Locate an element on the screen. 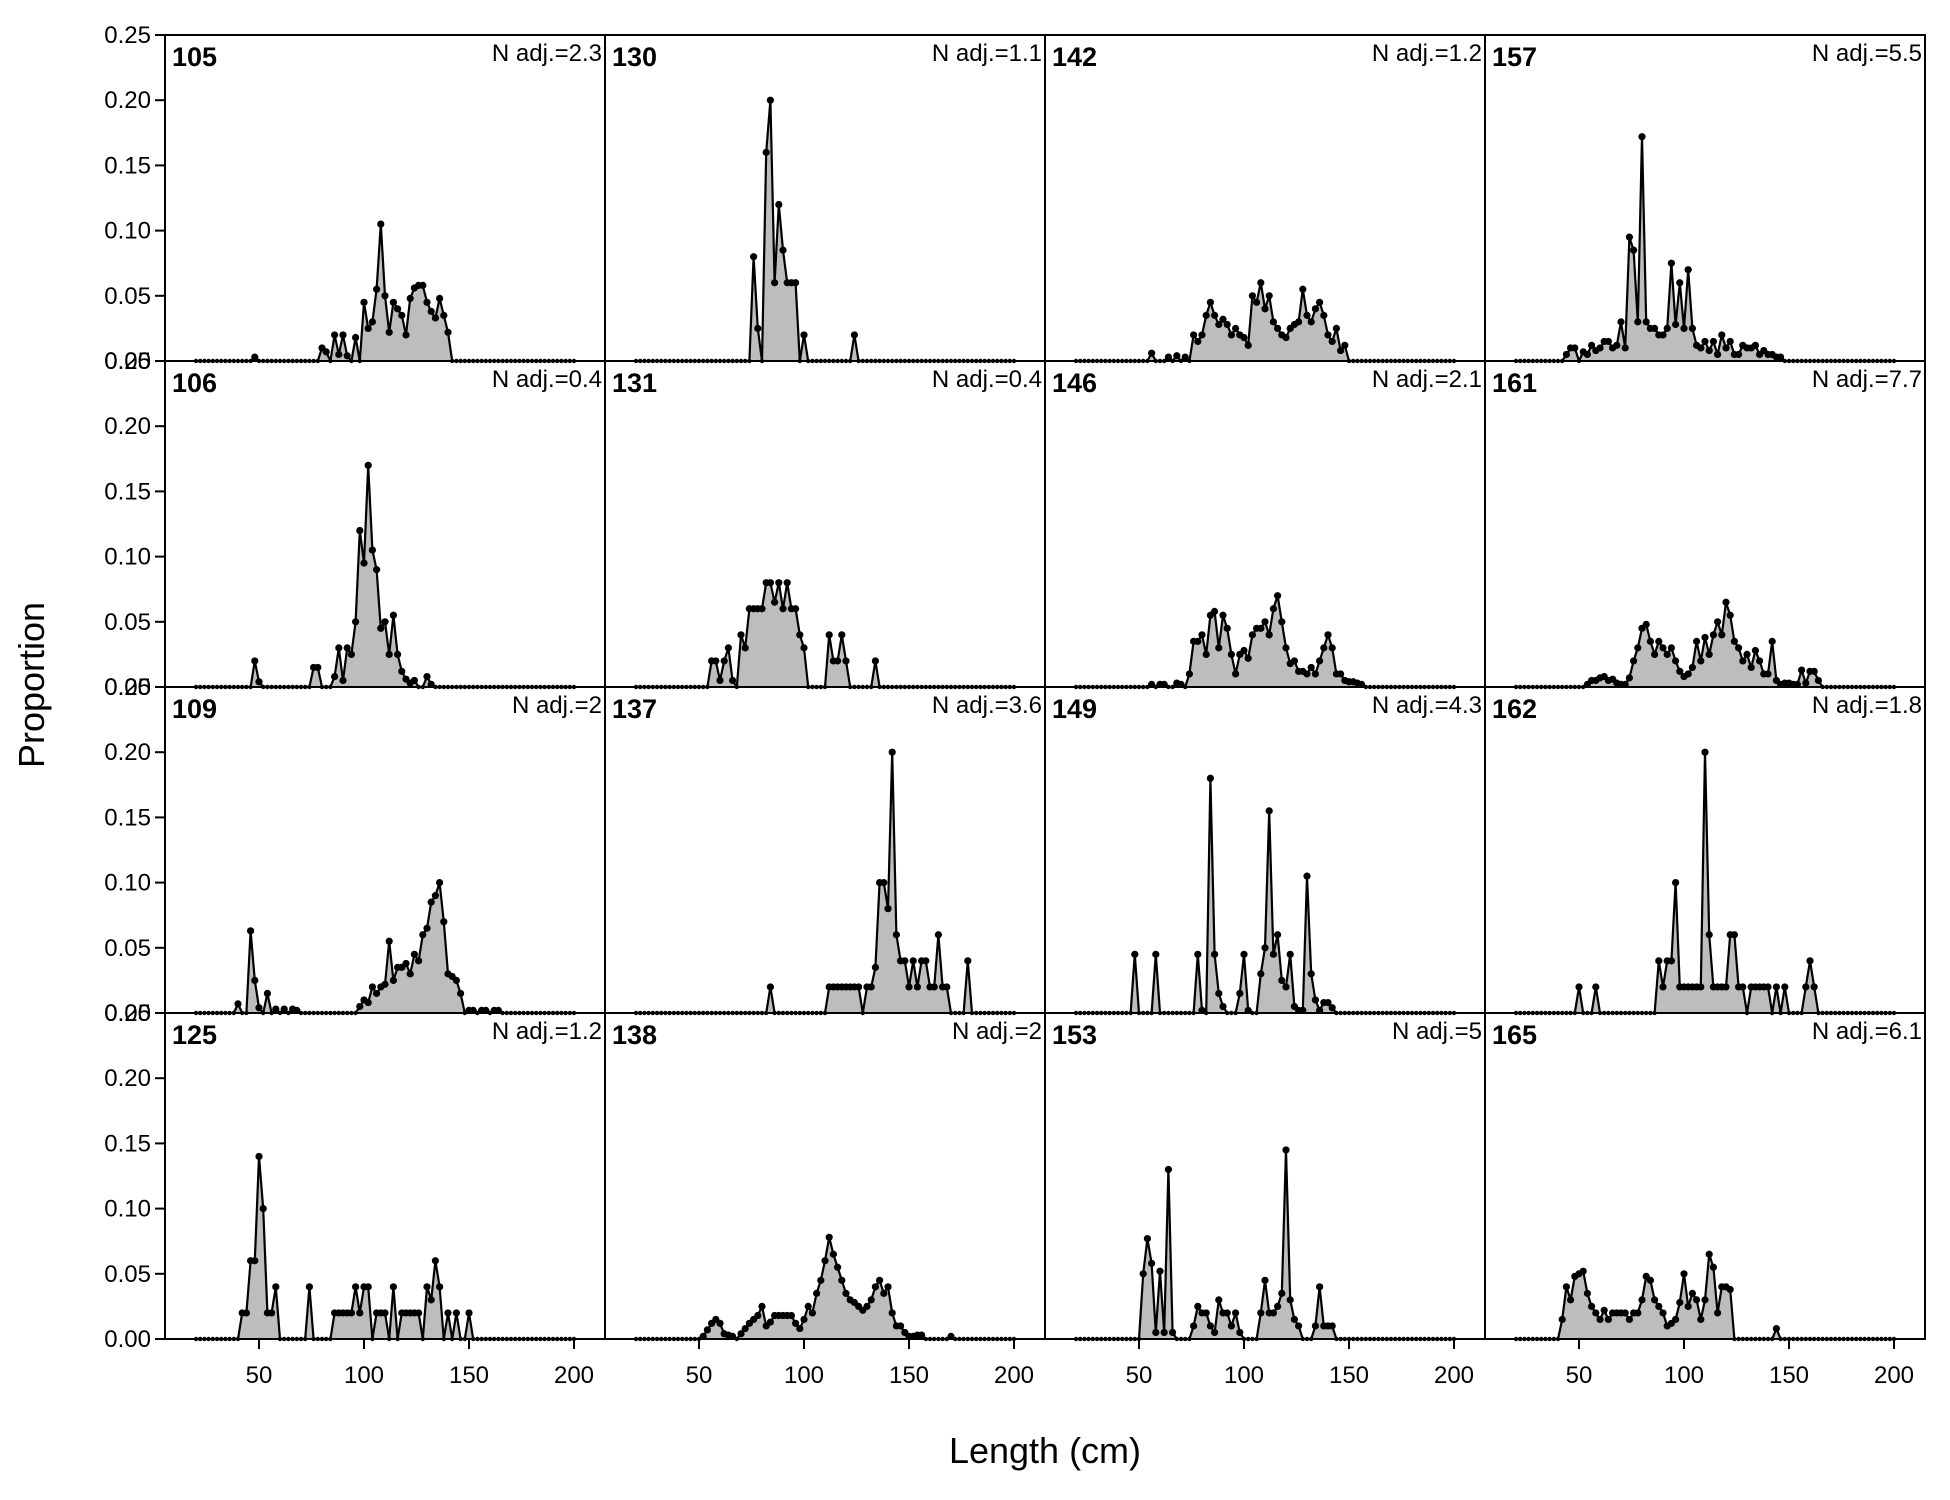 Image resolution: width=1950 pixels, height=1500 pixels. panel-id-label: 130 is located at coordinates (634, 57).